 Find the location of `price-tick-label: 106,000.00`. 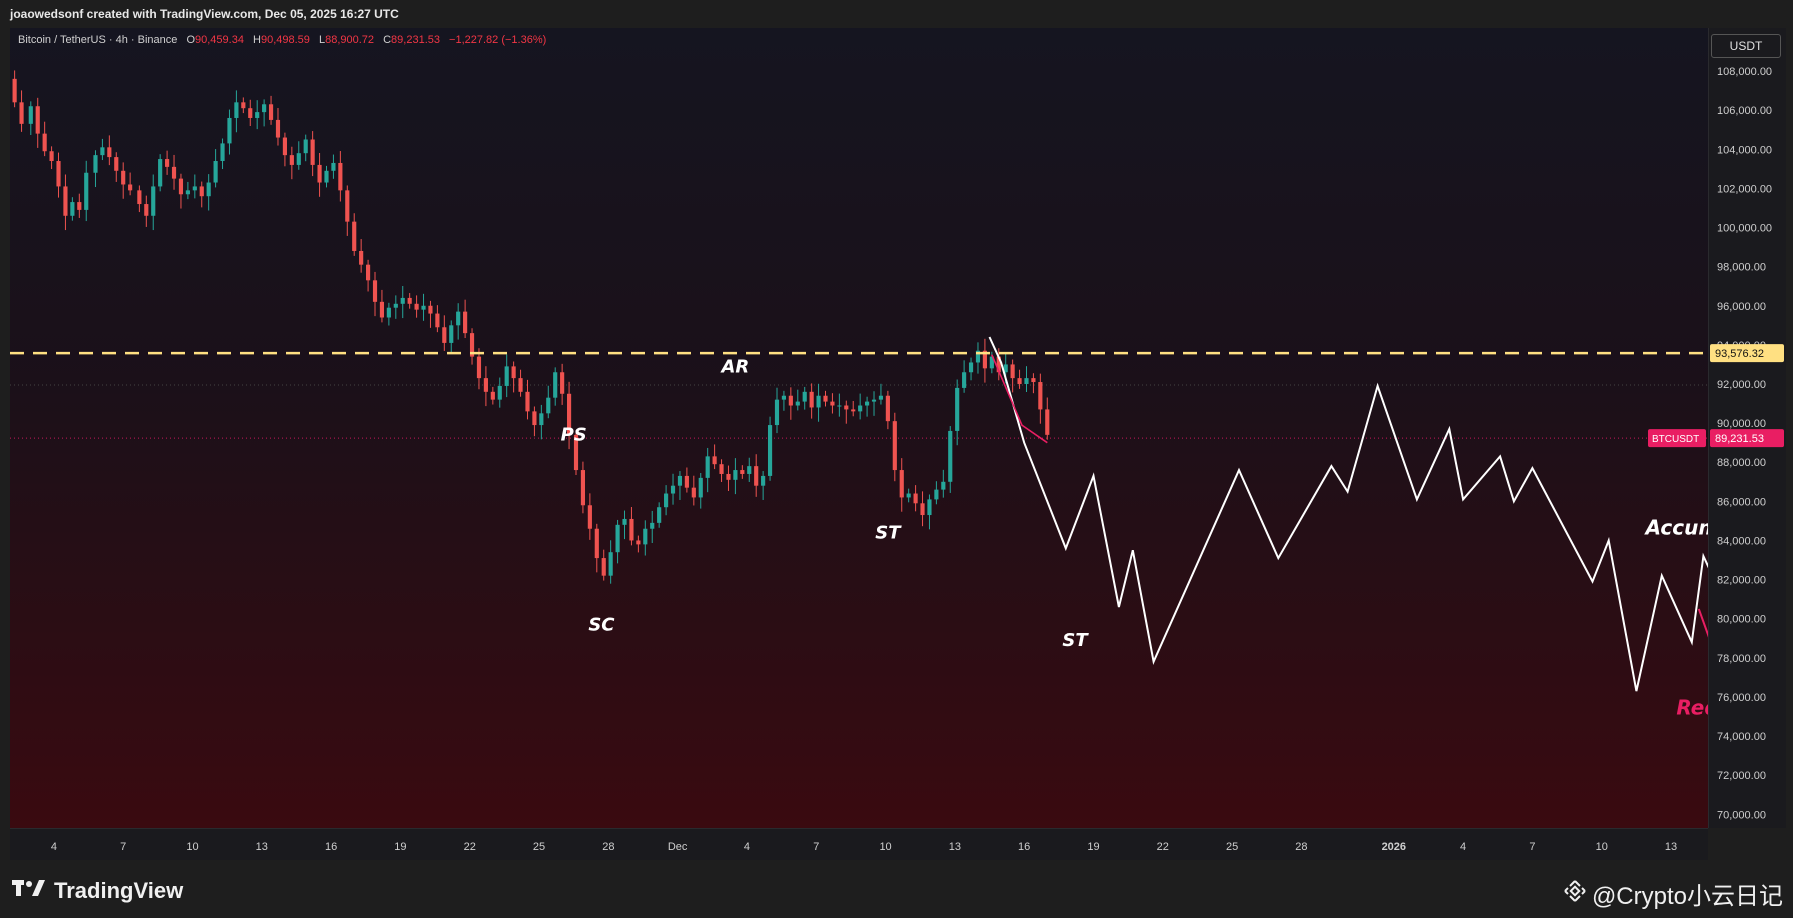

price-tick-label: 106,000.00 is located at coordinates (1744, 111).